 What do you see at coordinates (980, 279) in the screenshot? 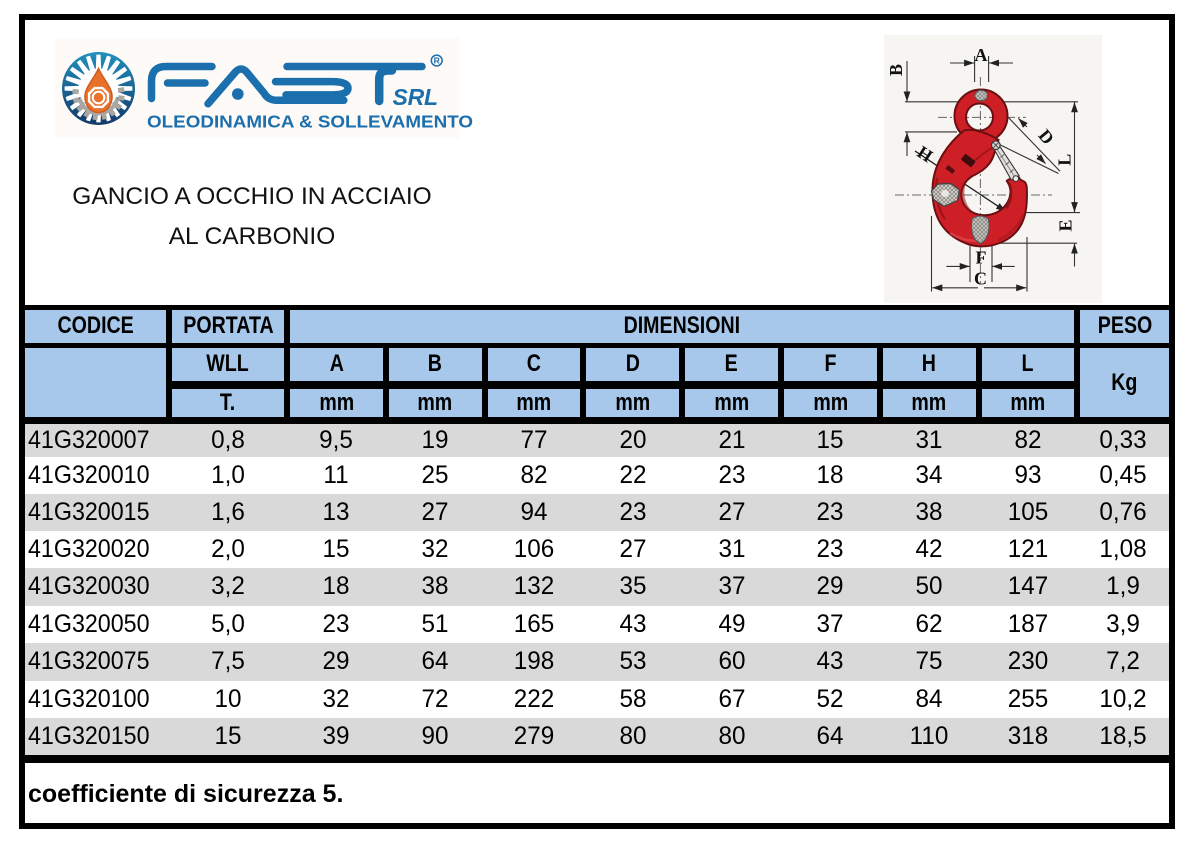
I see `svg-text: C` at bounding box center [980, 279].